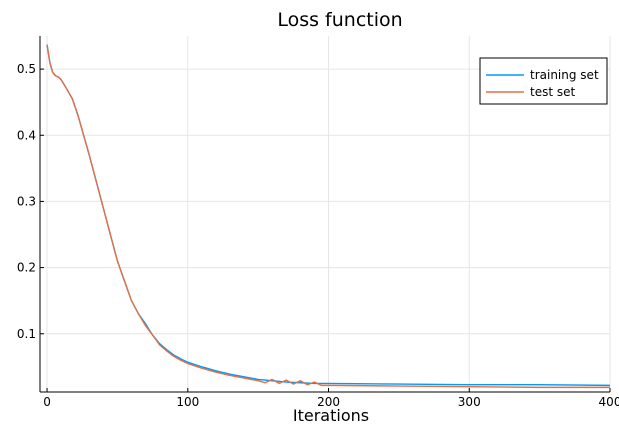  What do you see at coordinates (328, 402) in the screenshot?
I see `x-tick-label-2: 200` at bounding box center [328, 402].